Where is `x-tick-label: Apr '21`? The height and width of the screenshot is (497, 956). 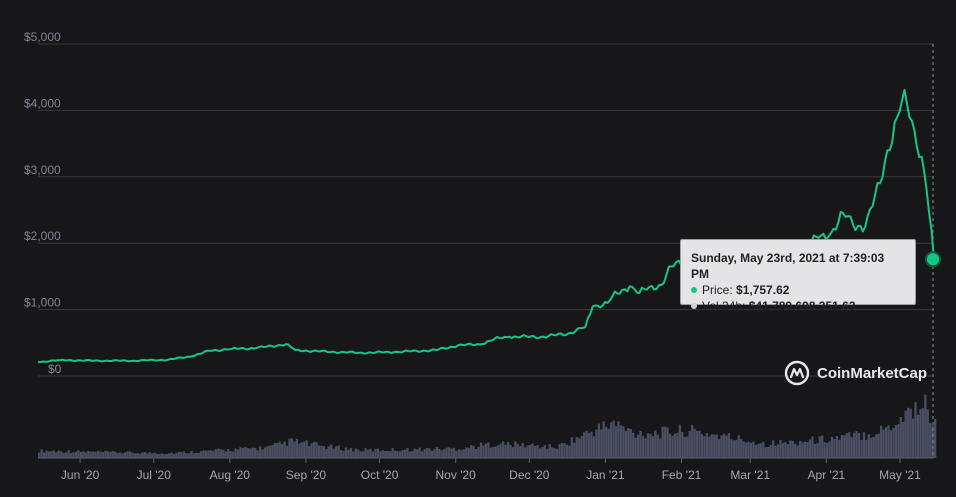 x-tick-label: Apr '21 is located at coordinates (827, 475).